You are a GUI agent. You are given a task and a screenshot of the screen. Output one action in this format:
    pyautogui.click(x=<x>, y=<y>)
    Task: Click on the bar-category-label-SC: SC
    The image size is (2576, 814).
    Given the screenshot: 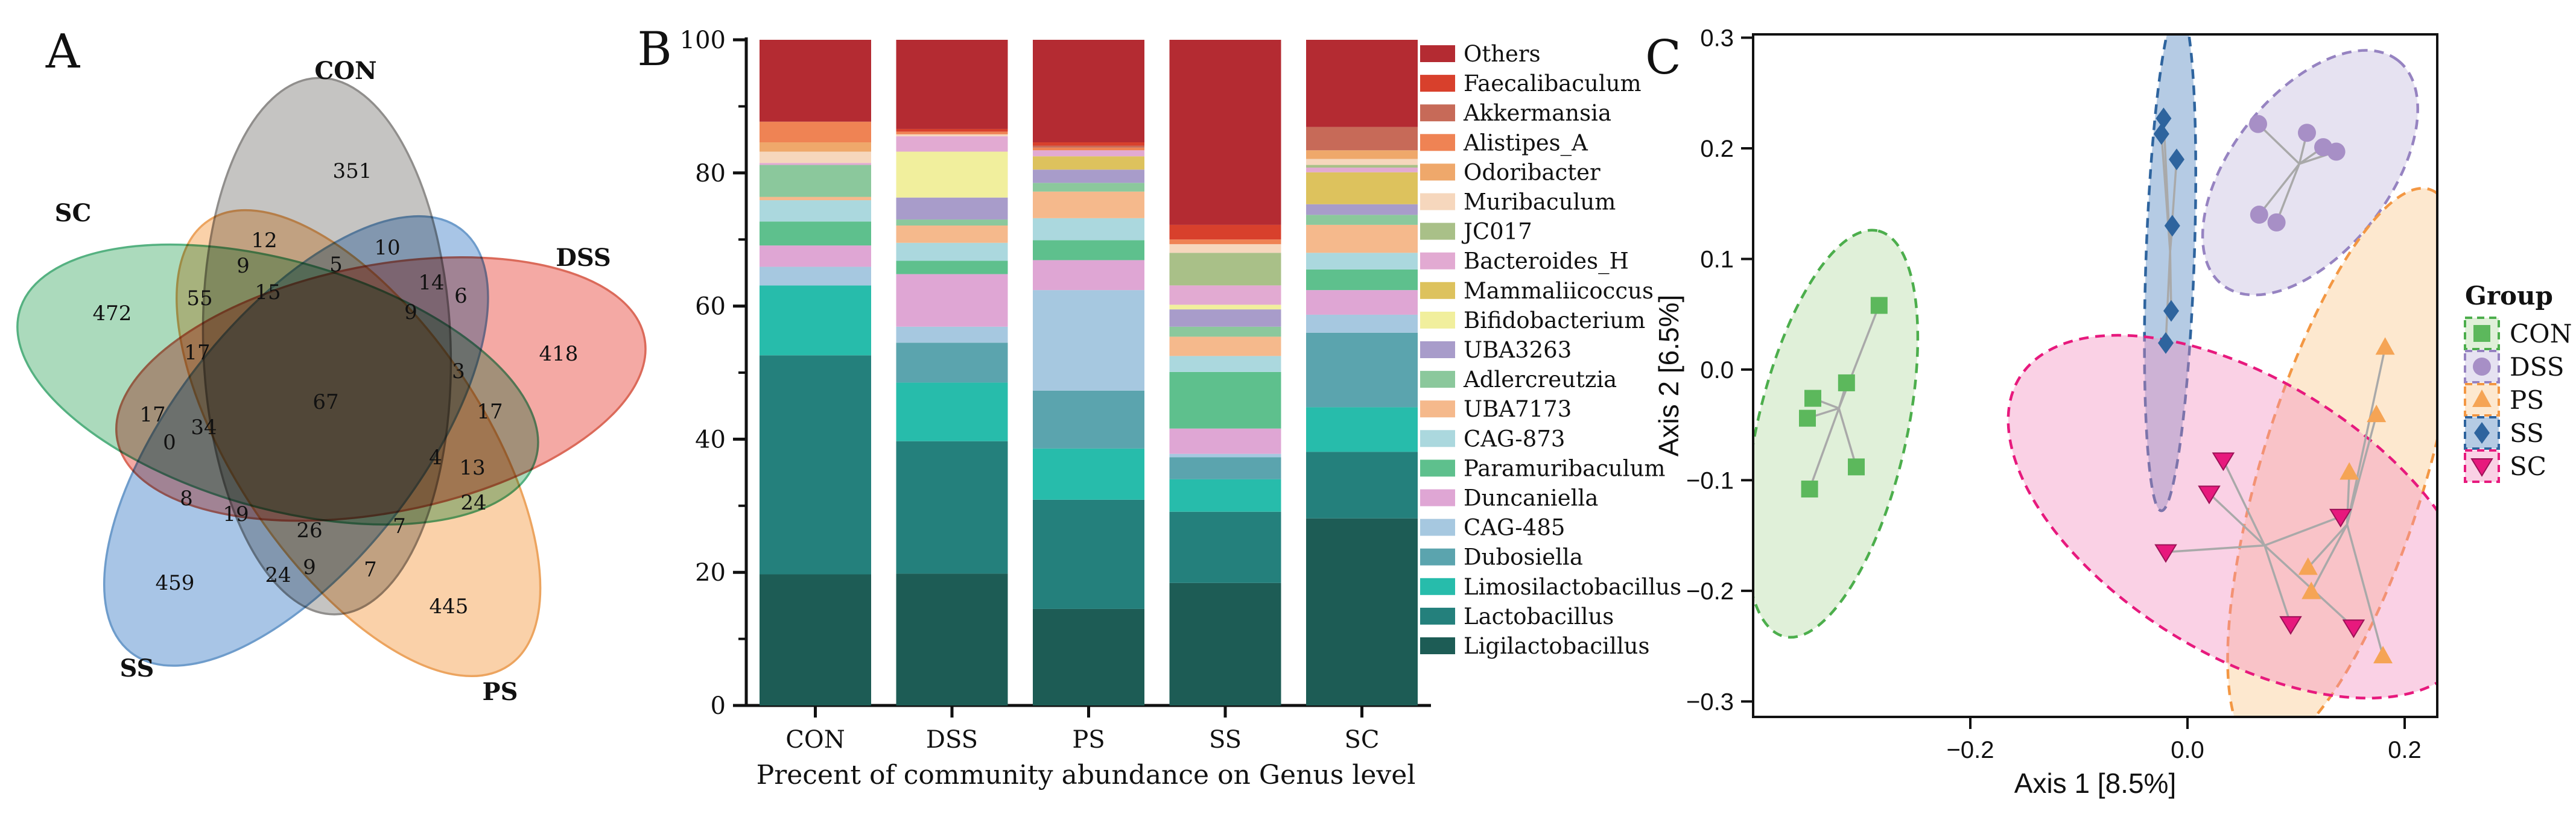 What is the action you would take?
    pyautogui.click(x=1361, y=740)
    